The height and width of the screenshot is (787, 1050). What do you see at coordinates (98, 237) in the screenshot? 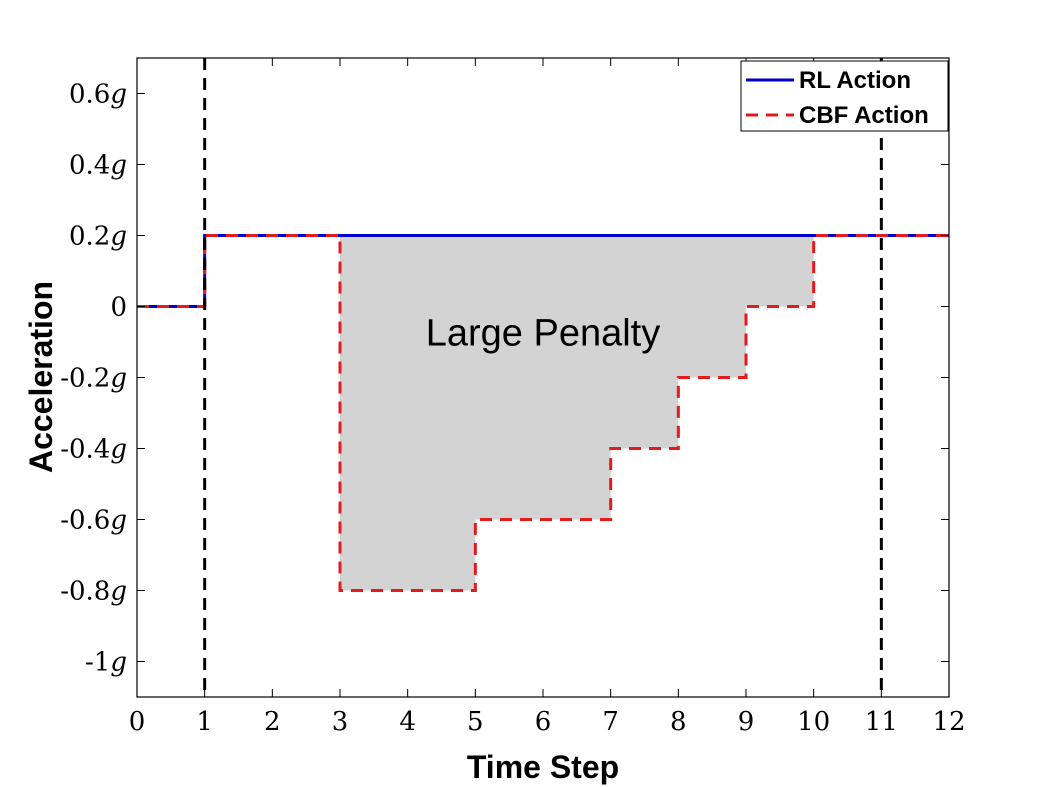
I see `y-tick-label: 0.2g` at bounding box center [98, 237].